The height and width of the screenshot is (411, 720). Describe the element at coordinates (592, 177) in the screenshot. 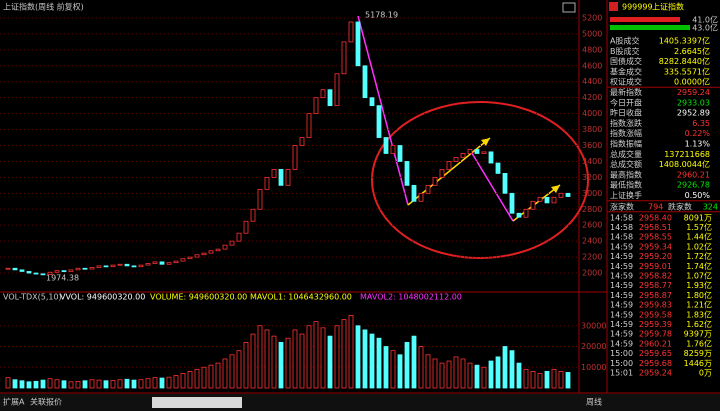

I see `y-tick-label: 3200` at that location.